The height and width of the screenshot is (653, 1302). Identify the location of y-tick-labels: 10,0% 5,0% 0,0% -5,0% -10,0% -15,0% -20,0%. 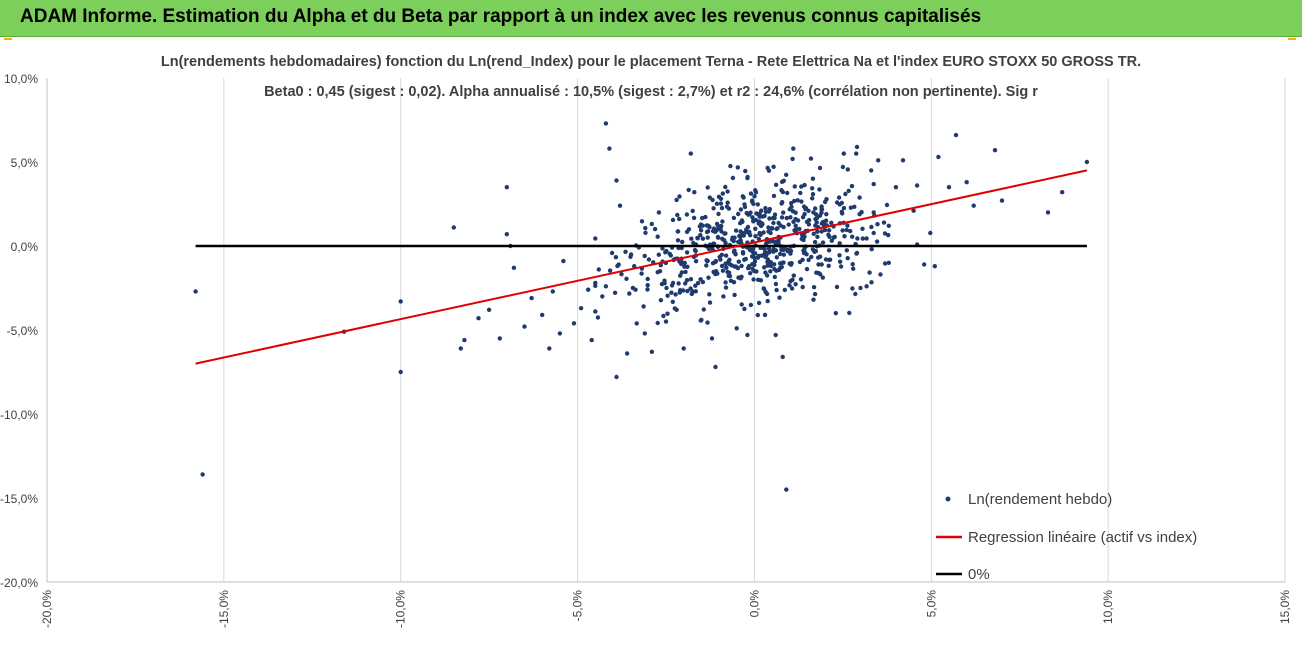
(19, 331).